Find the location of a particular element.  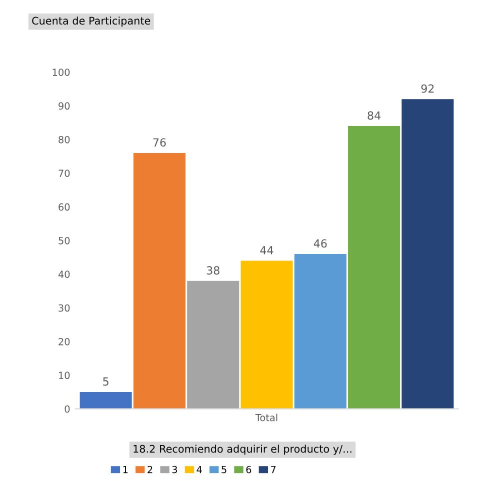

legend-label: 5 is located at coordinates (224, 470).